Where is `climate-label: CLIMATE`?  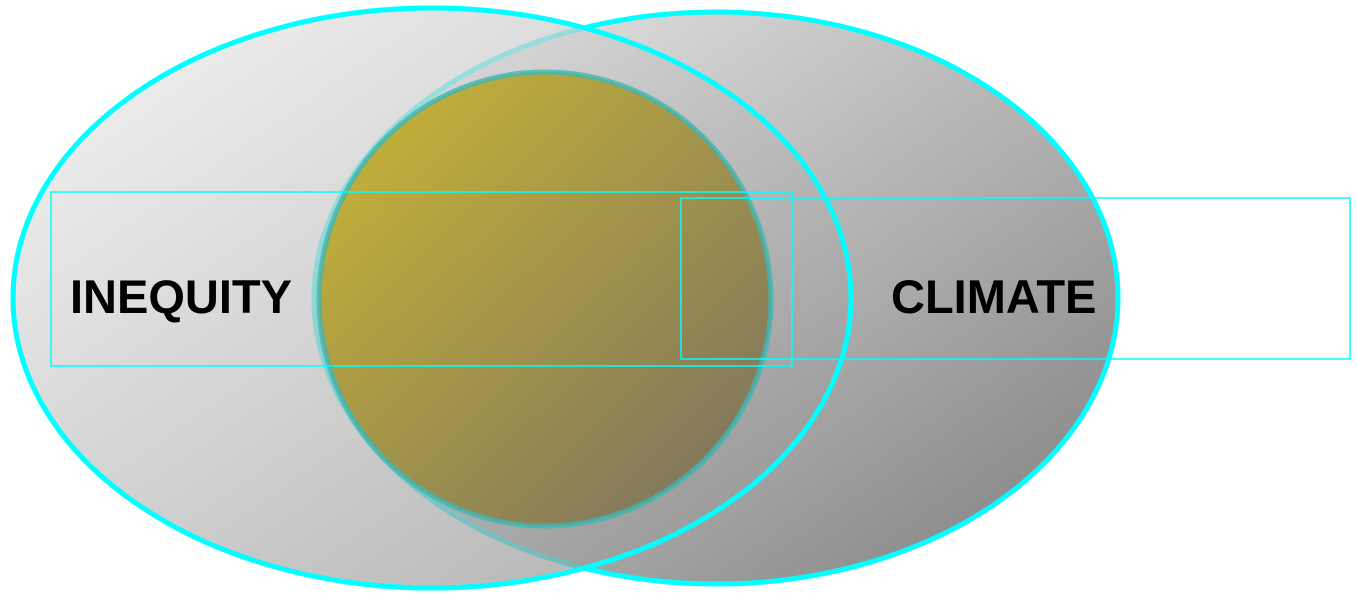 climate-label: CLIMATE is located at coordinates (993, 296).